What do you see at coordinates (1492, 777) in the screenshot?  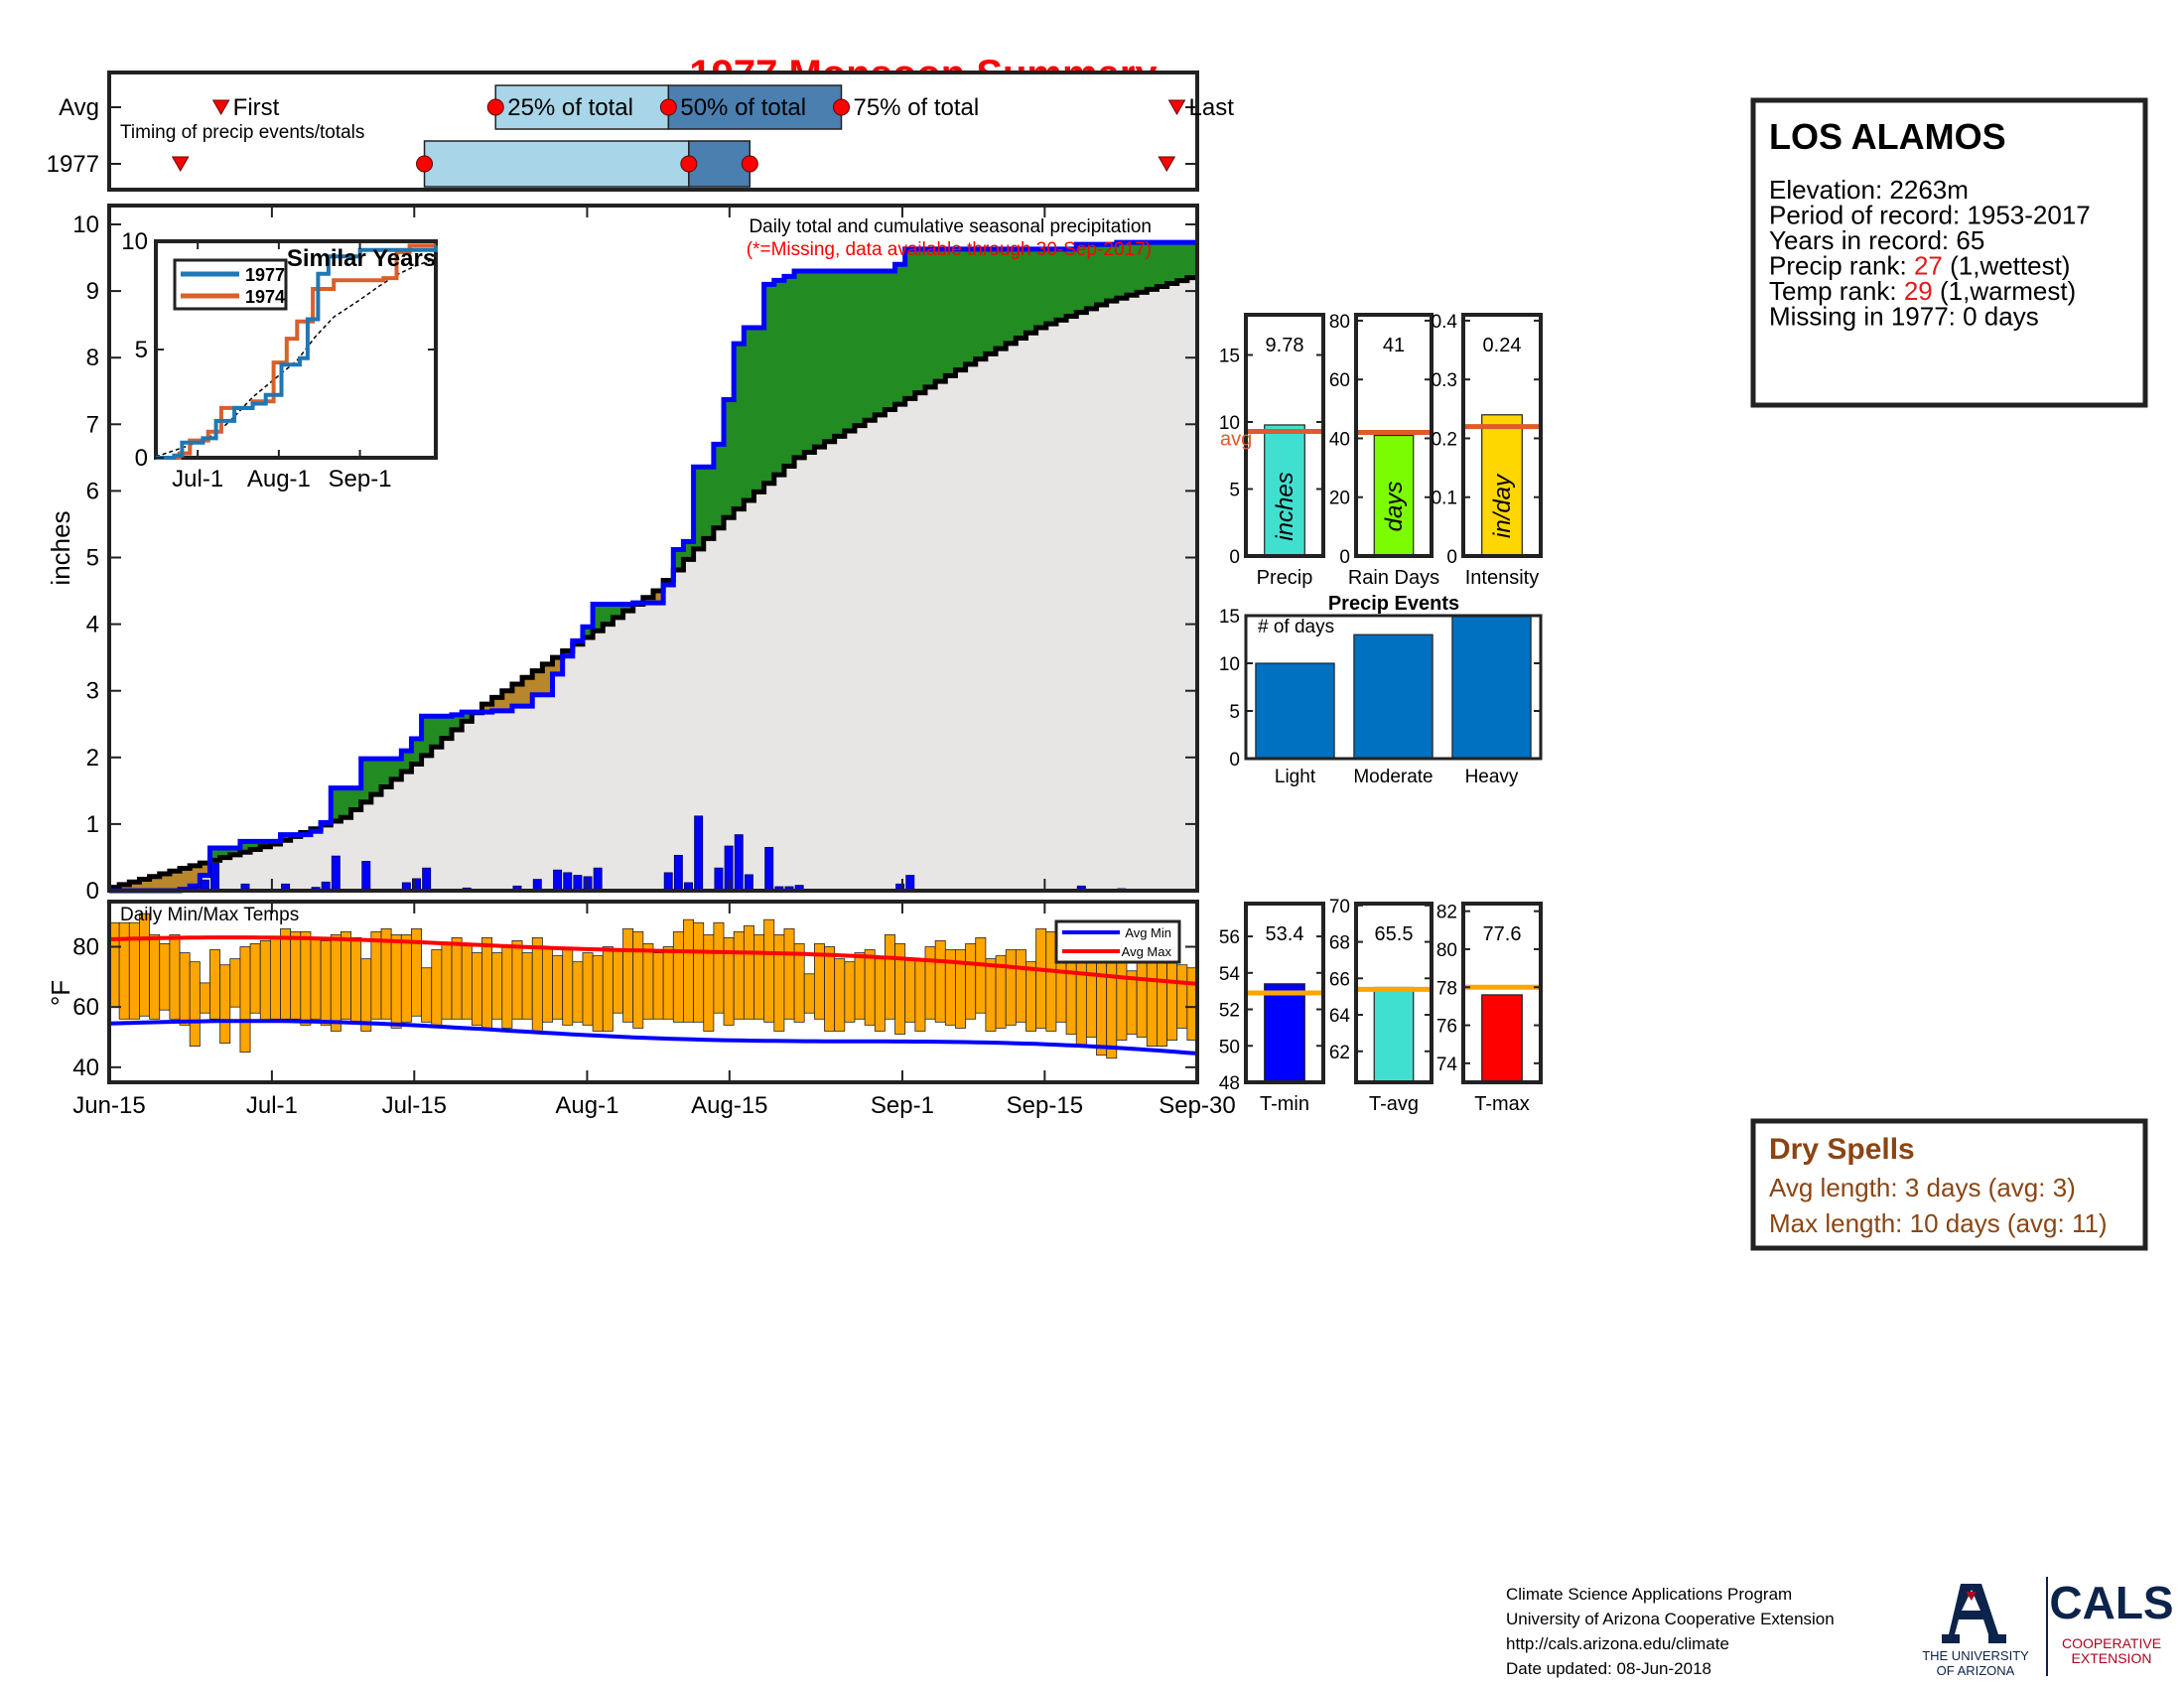 I see `events-category-label: Heavy` at bounding box center [1492, 777].